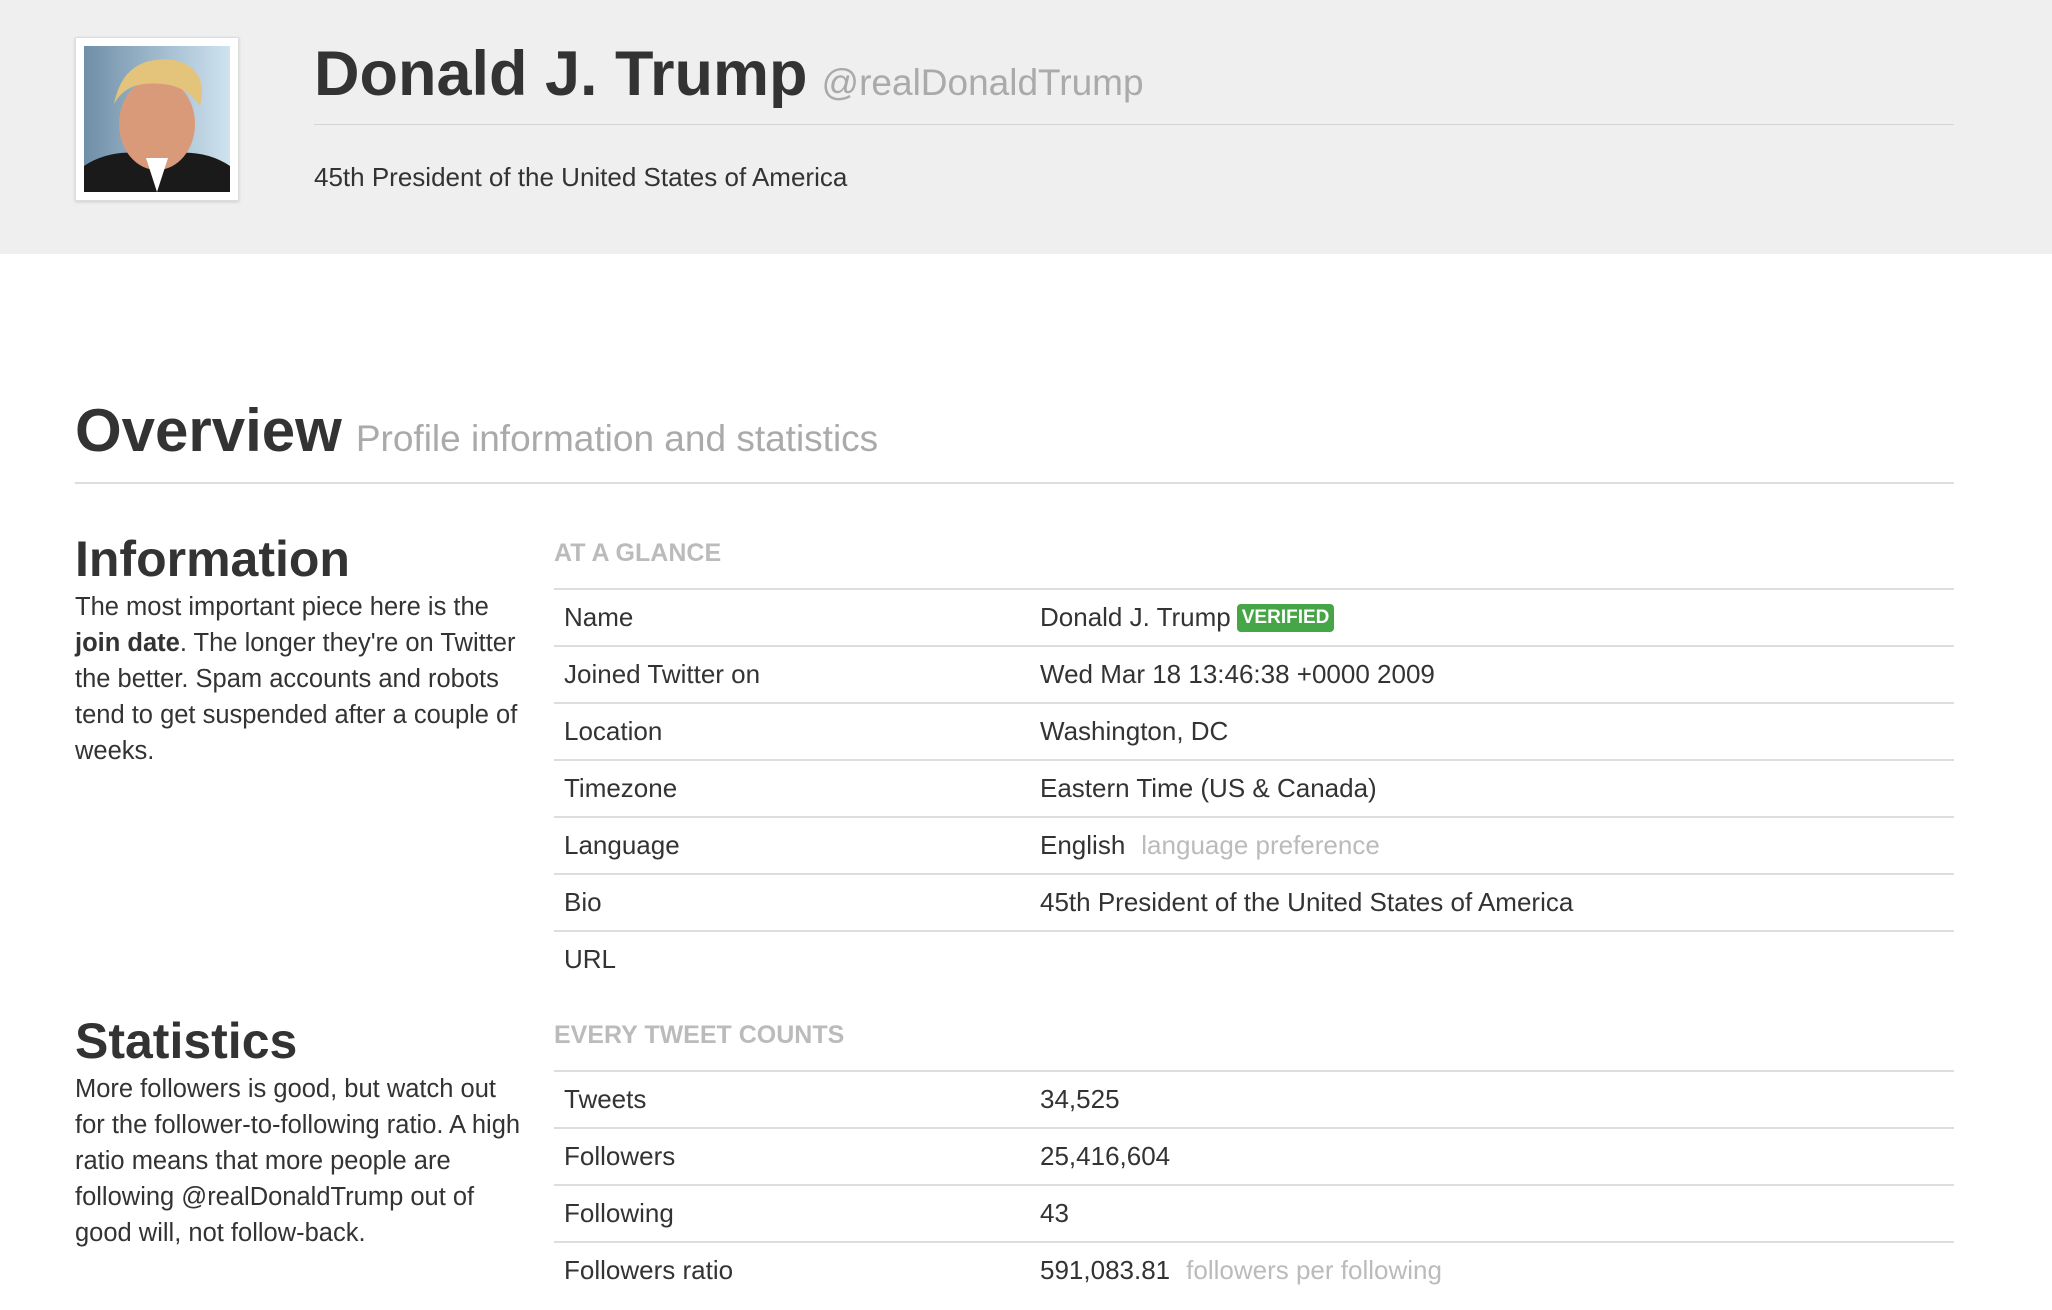 The width and height of the screenshot is (2052, 1310). What do you see at coordinates (1285, 618) in the screenshot?
I see `verified-badge: VERIFIED` at bounding box center [1285, 618].